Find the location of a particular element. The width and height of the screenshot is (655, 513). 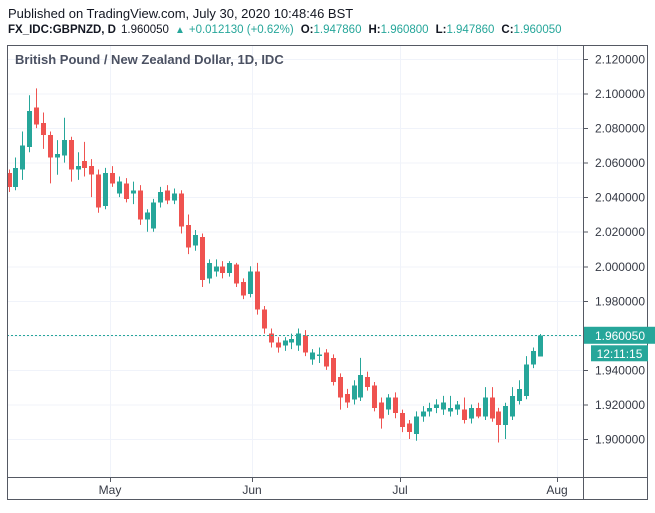

price-badge-label: 1.960050 is located at coordinates (620, 336).